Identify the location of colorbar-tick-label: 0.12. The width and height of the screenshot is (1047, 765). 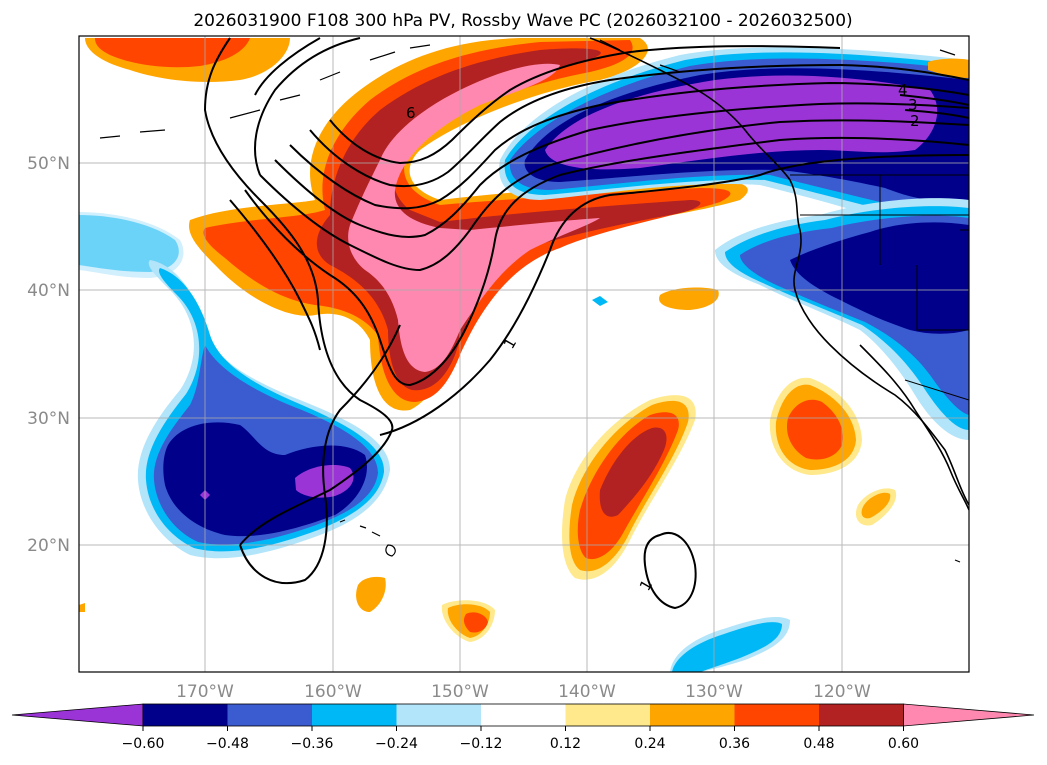
(565, 744).